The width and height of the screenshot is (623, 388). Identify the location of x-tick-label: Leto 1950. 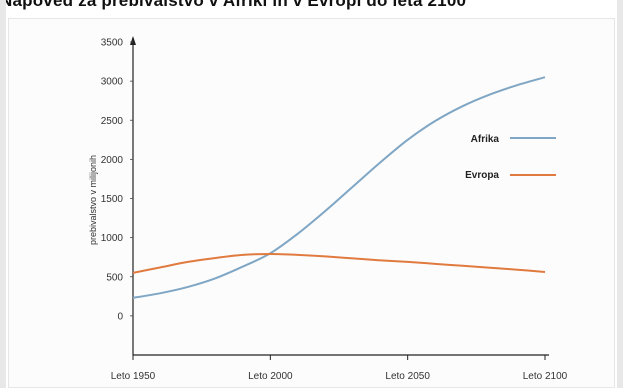
(133, 376).